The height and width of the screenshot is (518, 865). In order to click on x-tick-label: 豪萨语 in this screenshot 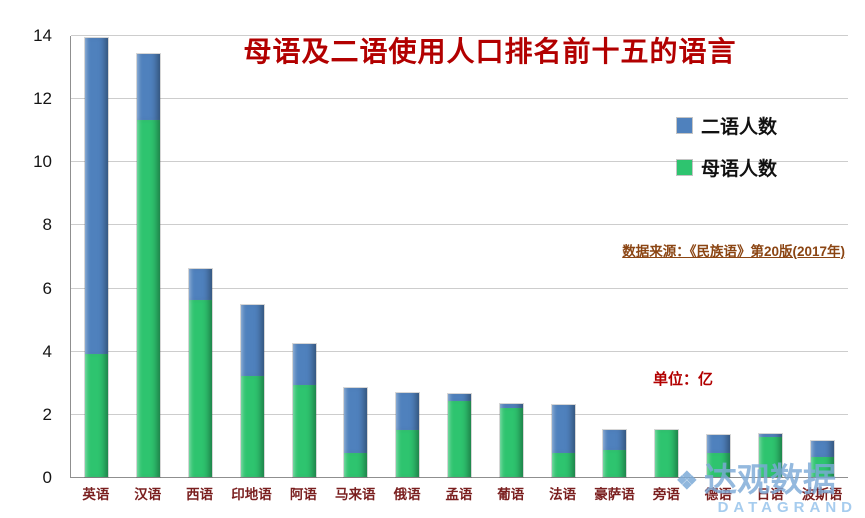, I will do `click(614, 494)`.